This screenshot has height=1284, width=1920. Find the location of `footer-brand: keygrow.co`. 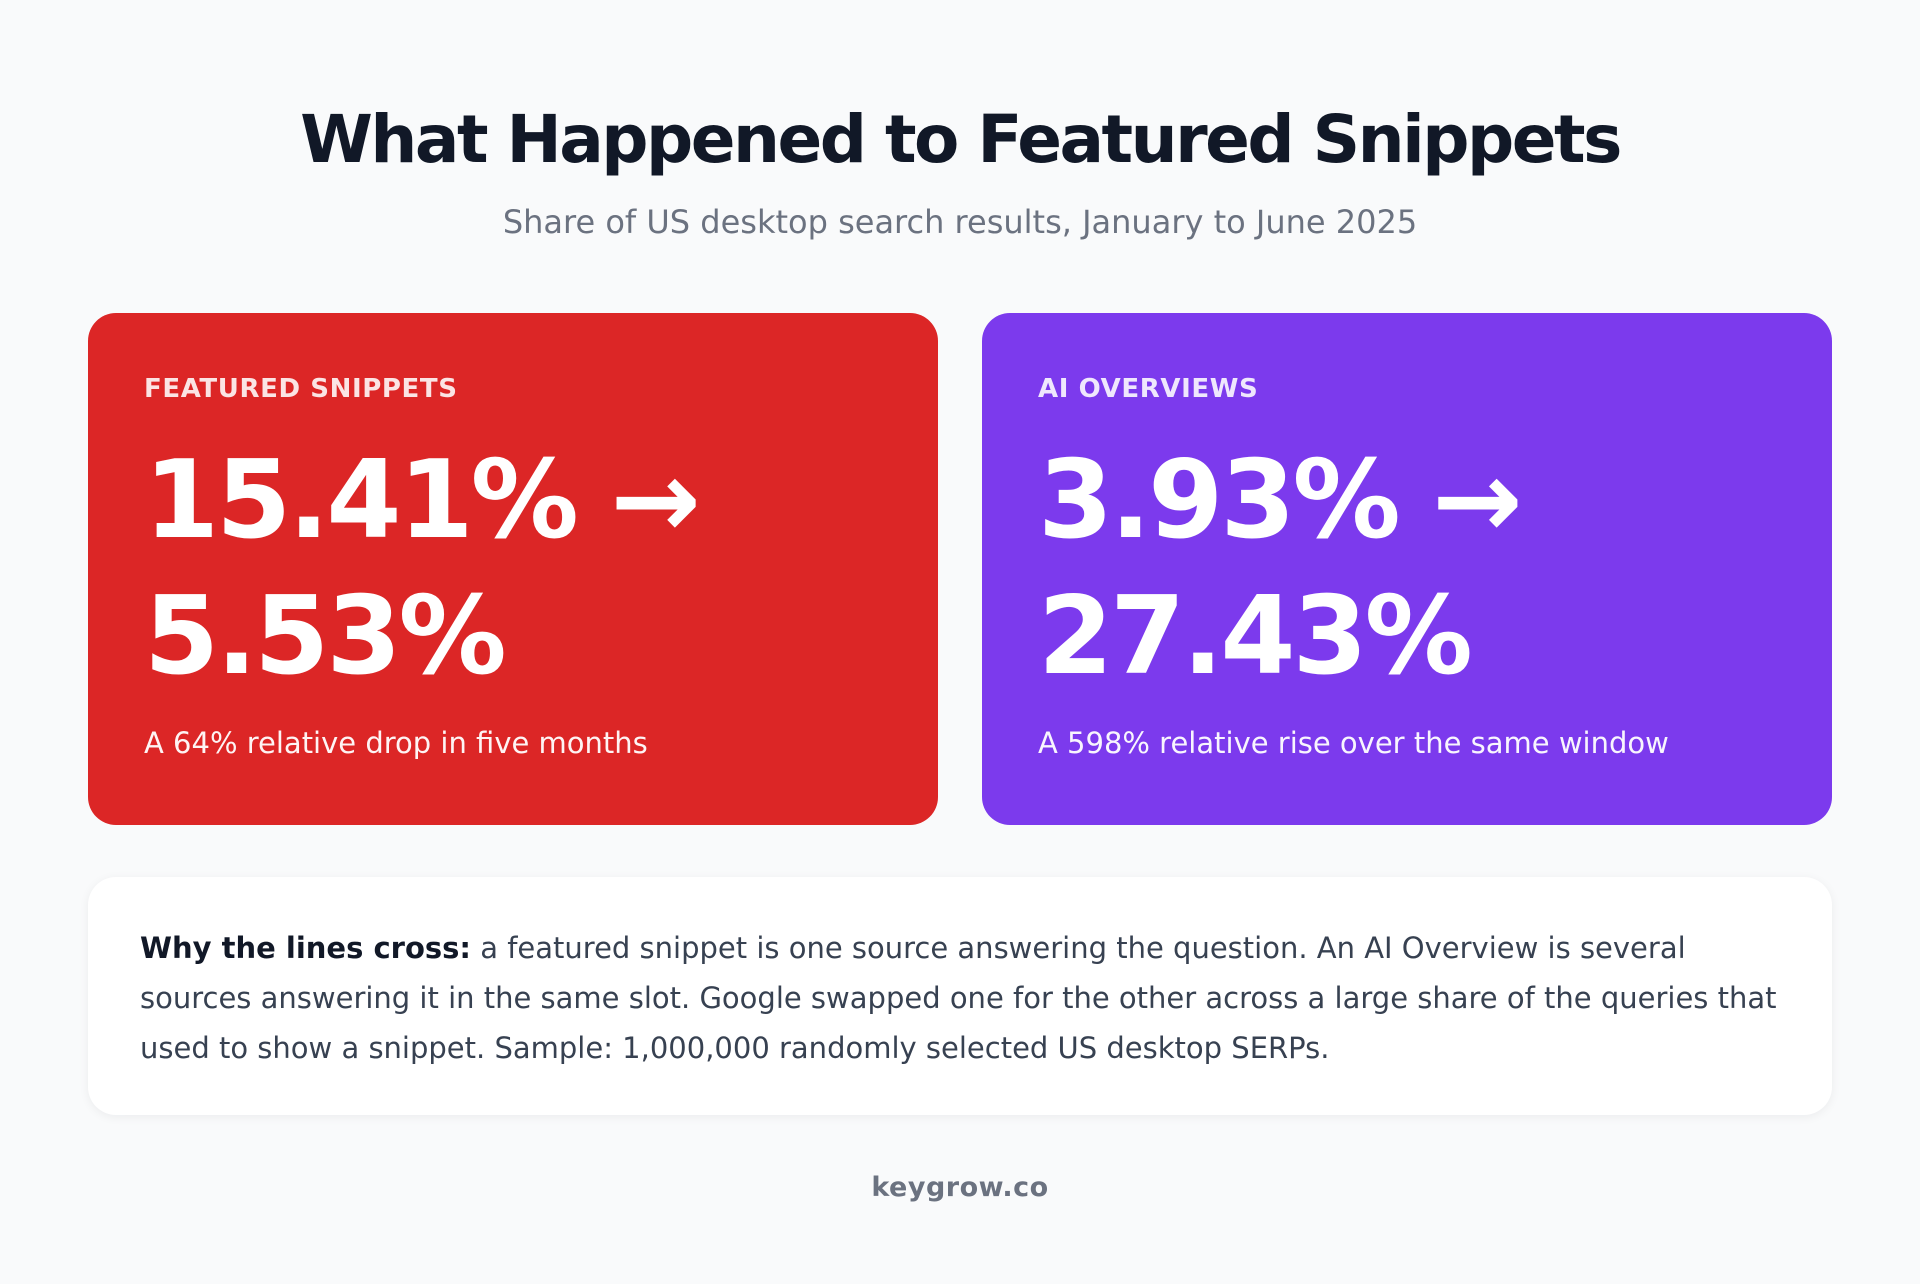

footer-brand: keygrow.co is located at coordinates (960, 1187).